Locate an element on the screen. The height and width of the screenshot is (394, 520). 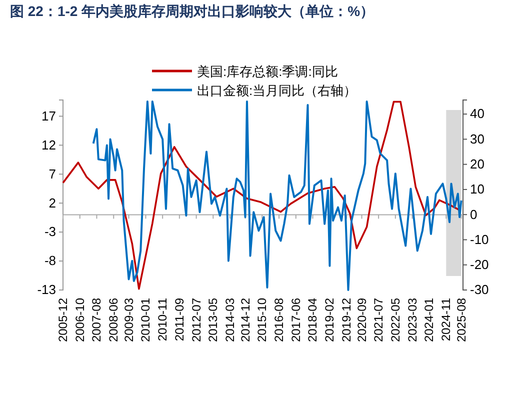
x-tick-label: 2023-03 is located at coordinates (412, 320).